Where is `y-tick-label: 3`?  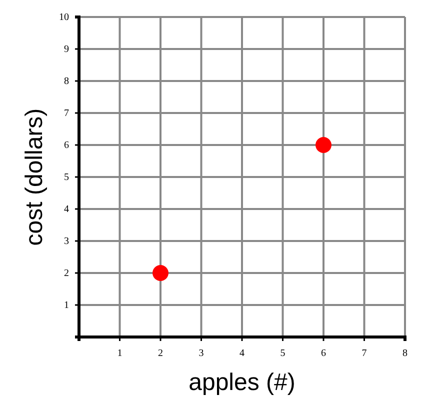
y-tick-label: 3 is located at coordinates (66, 242).